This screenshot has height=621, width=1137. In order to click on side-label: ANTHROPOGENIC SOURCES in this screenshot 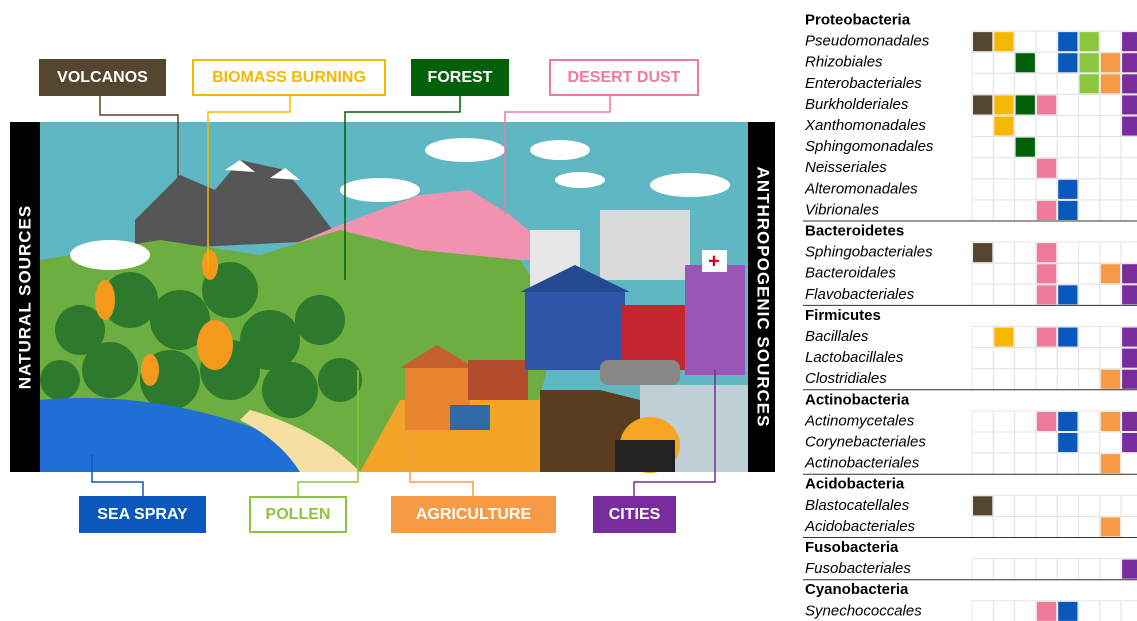, I will do `click(763, 297)`.